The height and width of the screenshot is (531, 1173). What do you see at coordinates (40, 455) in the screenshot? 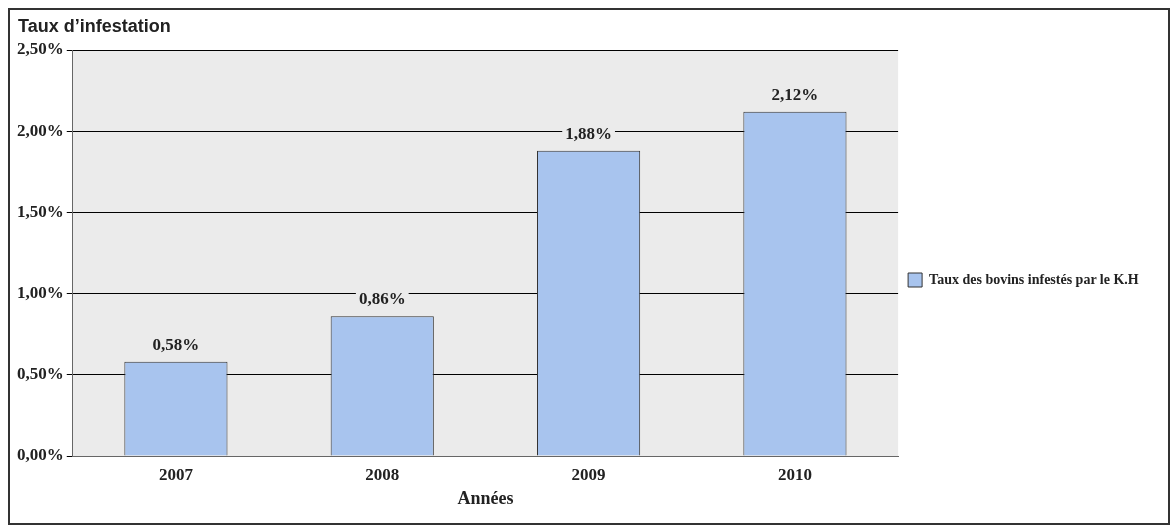
I see `y-tick-label: 0,00%` at bounding box center [40, 455].